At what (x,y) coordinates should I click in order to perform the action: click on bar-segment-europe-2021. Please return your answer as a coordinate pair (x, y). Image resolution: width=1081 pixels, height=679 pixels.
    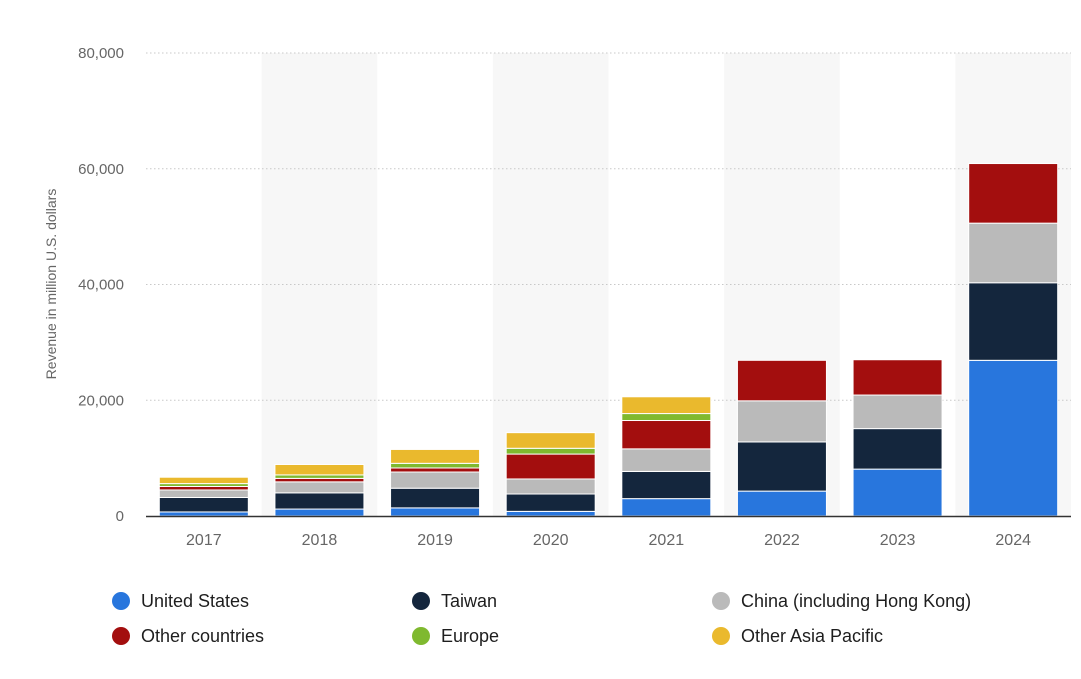
    Looking at the image, I should click on (666, 417).